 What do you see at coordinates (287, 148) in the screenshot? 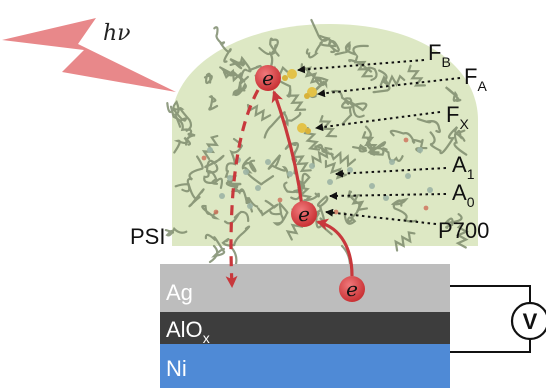
I see `transfer-arrow` at bounding box center [287, 148].